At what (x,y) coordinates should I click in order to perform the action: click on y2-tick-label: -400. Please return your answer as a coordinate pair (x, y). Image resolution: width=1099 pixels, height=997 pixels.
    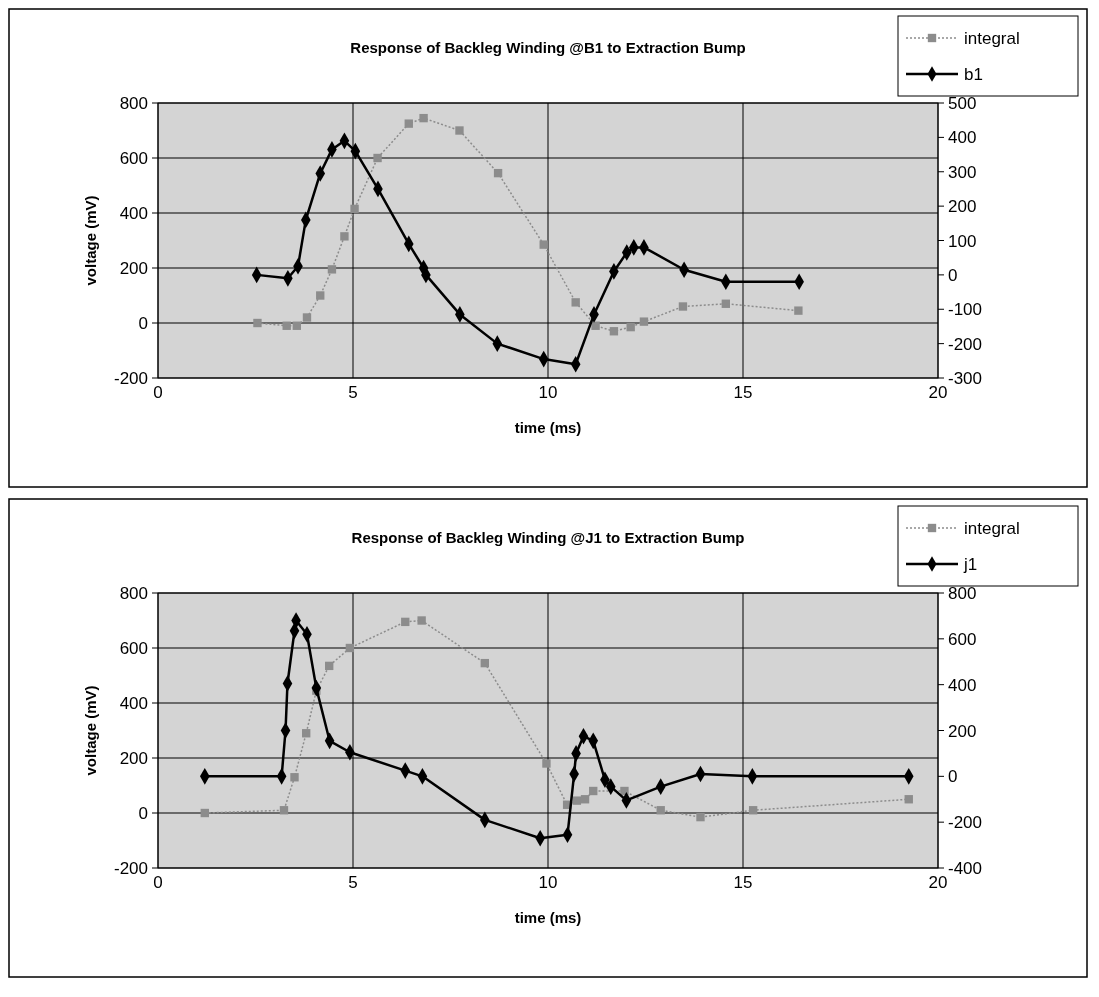
    Looking at the image, I should click on (965, 868).